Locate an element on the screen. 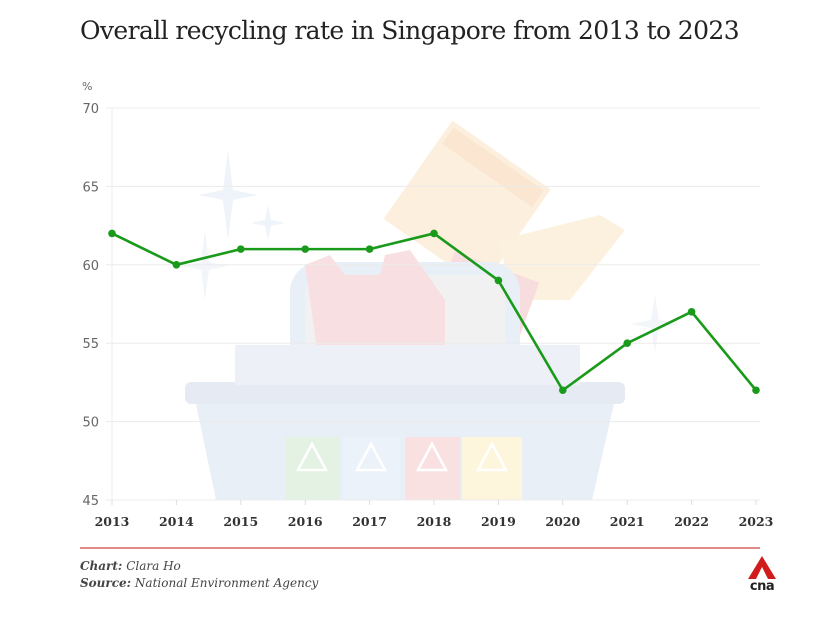  y-tick-label: 45 is located at coordinates (90, 501).